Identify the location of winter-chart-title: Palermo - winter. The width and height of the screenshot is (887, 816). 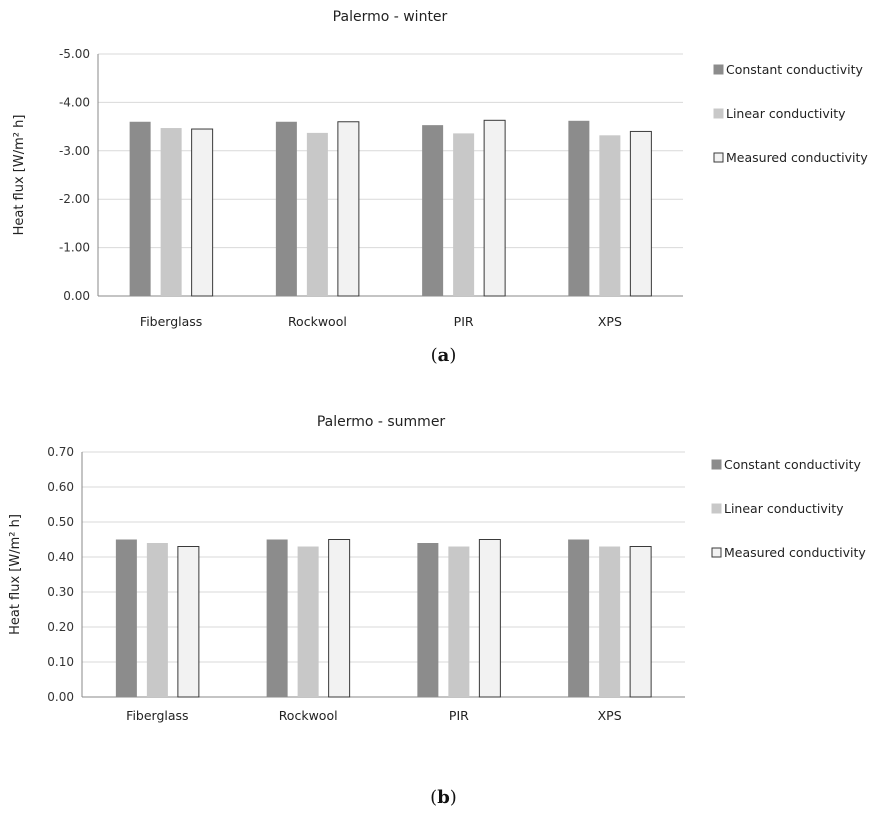
(390, 17).